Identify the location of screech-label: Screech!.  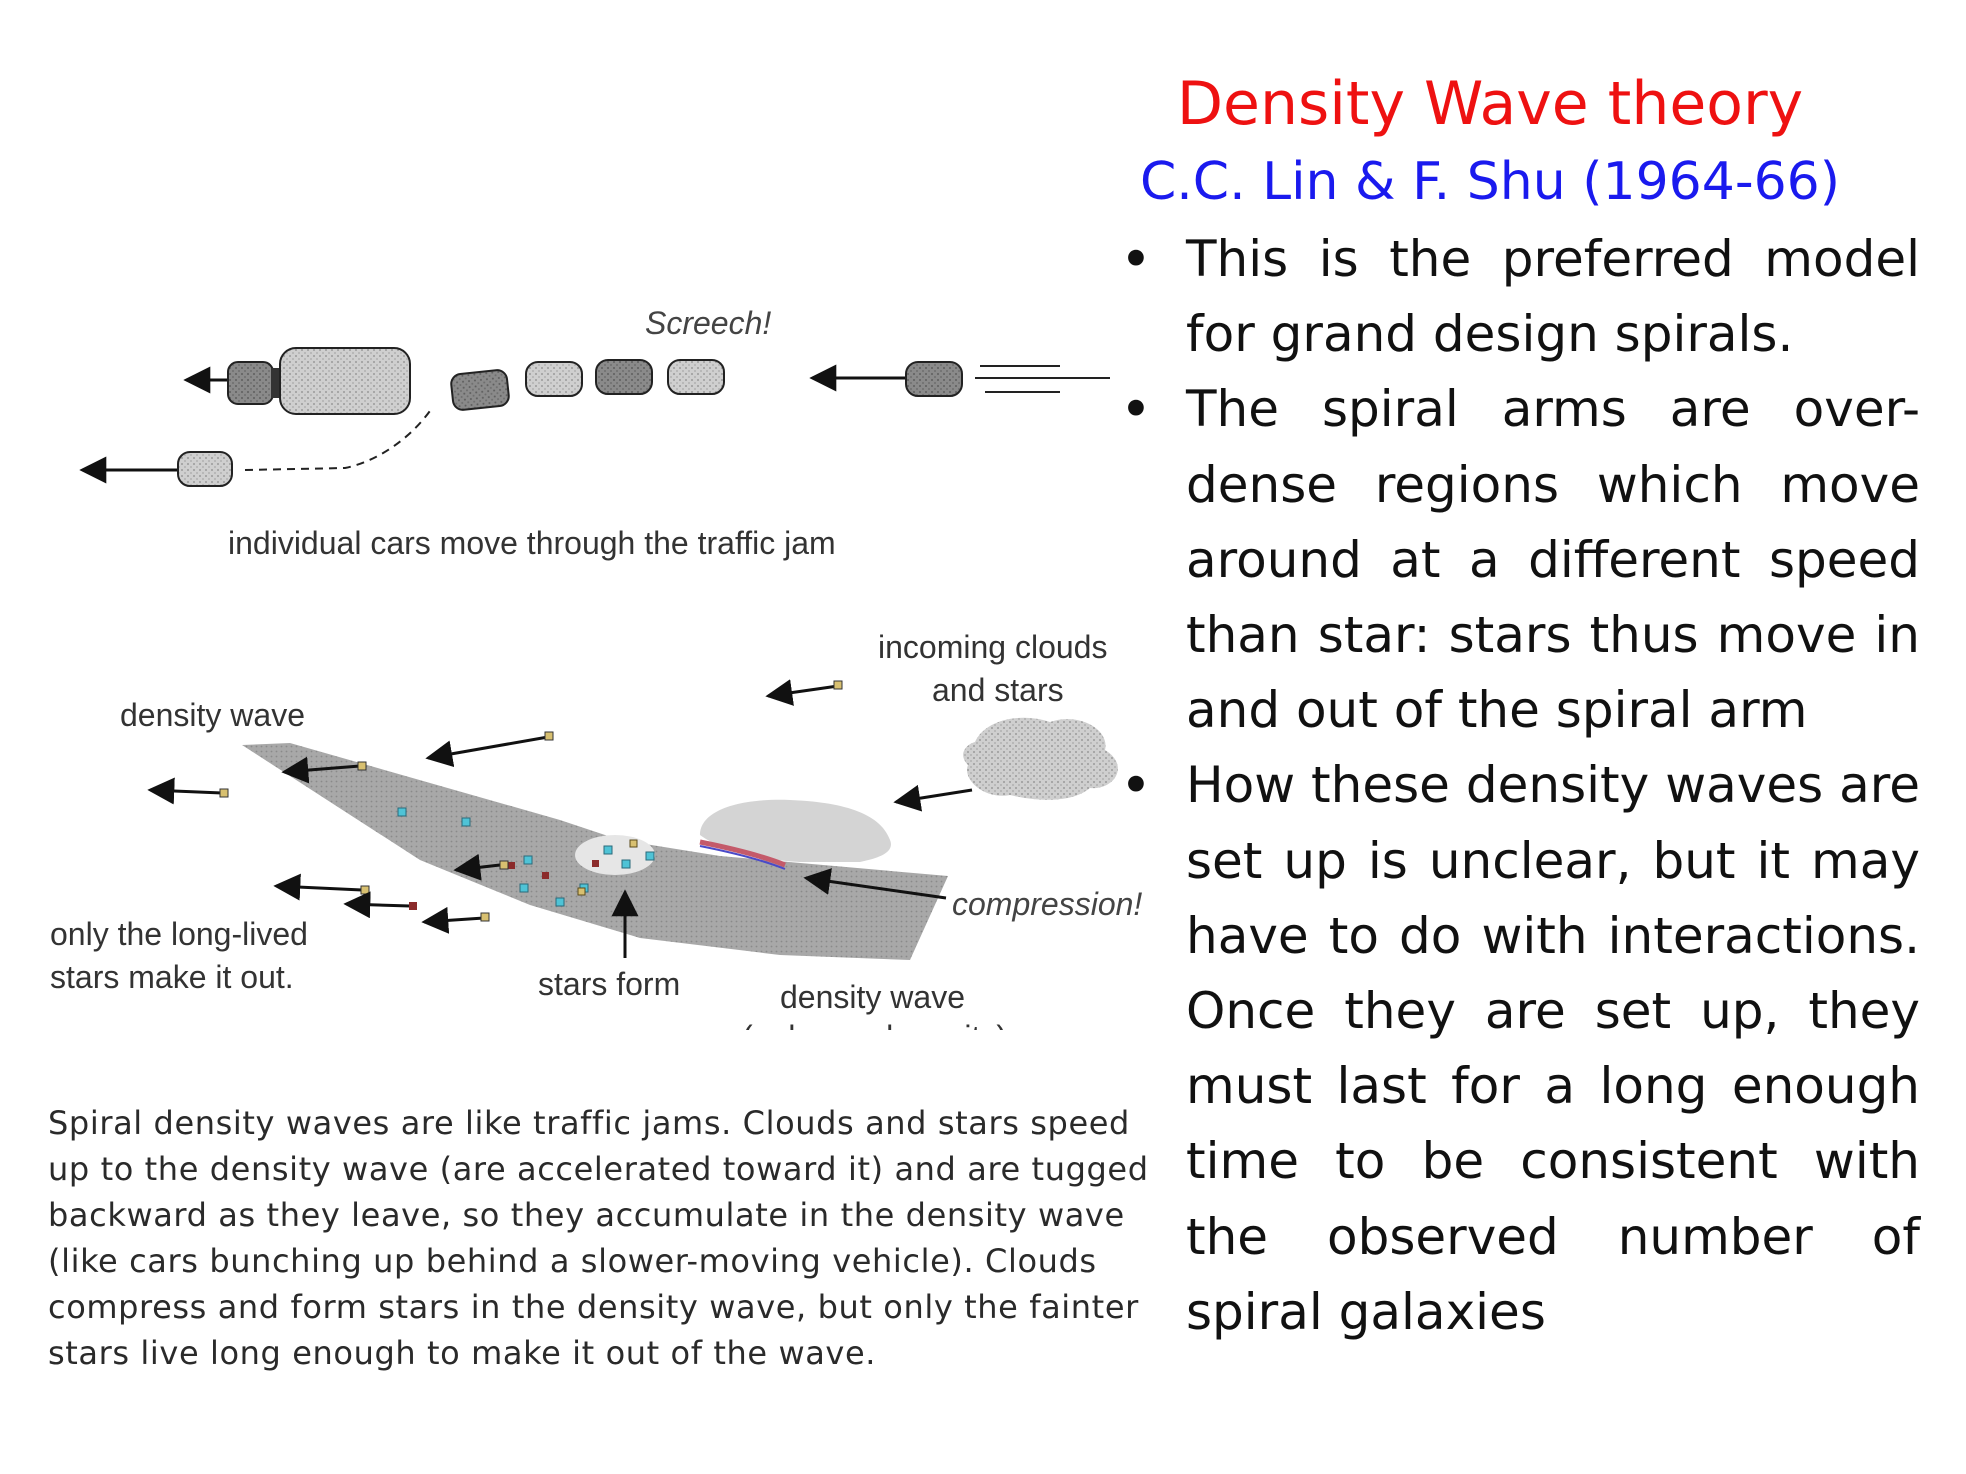
(708, 323).